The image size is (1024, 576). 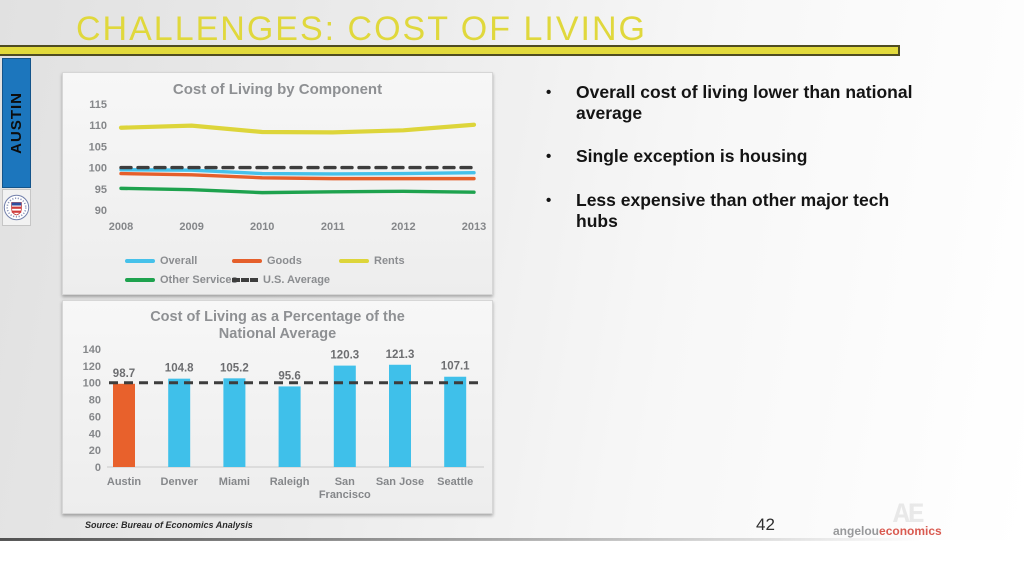 I want to click on legend-label: Goods, so click(x=284, y=260).